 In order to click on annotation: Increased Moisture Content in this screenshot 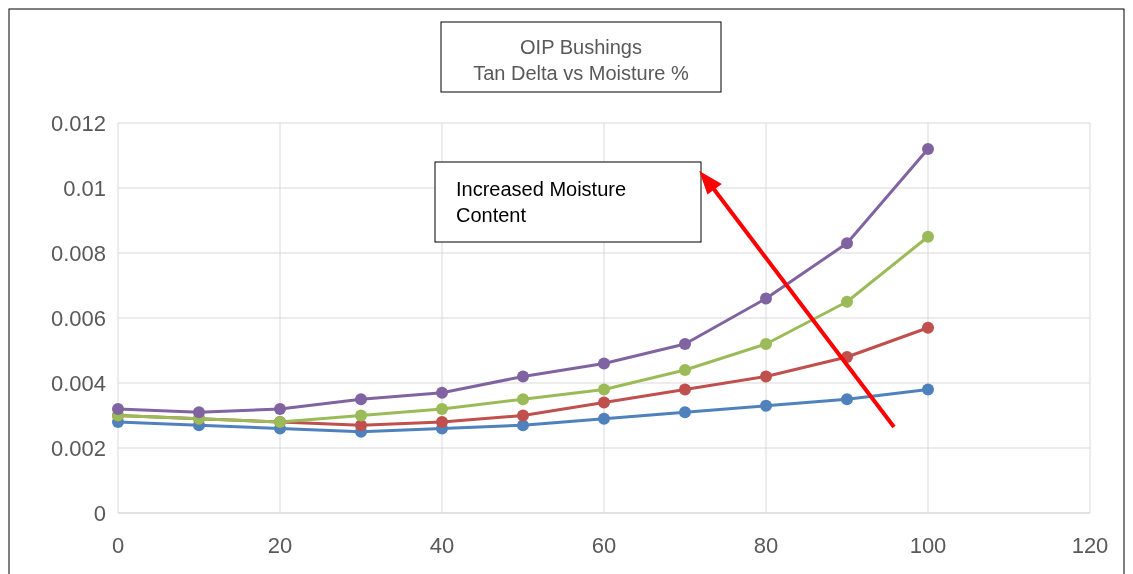, I will do `click(541, 202)`.